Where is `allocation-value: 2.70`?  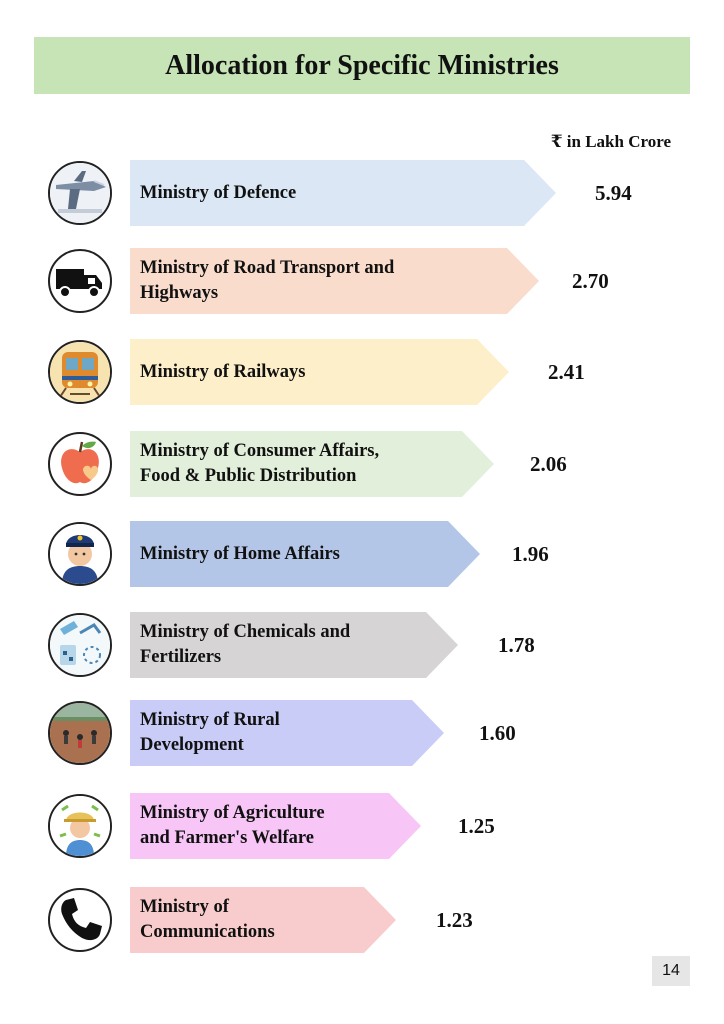
allocation-value: 2.70 is located at coordinates (590, 281).